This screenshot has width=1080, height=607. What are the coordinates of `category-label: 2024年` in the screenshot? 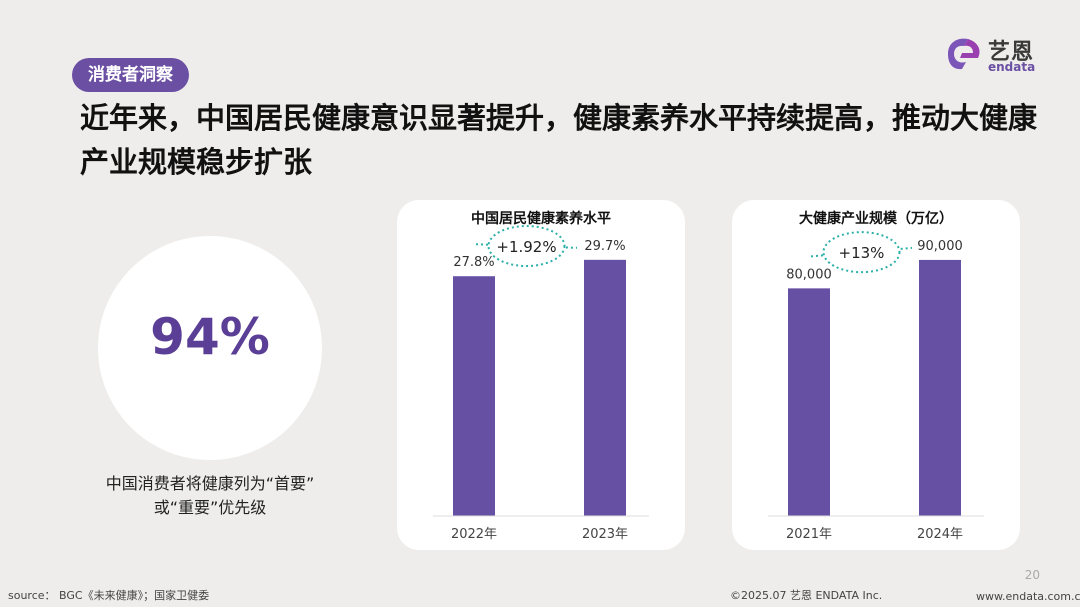 It's located at (940, 534).